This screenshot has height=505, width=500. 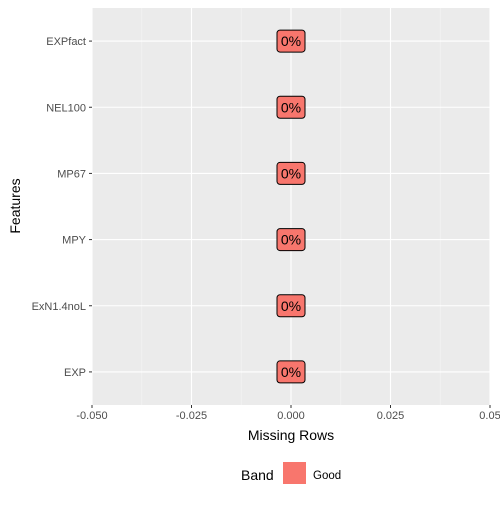 What do you see at coordinates (71, 174) in the screenshot?
I see `y-tick-label: MP67` at bounding box center [71, 174].